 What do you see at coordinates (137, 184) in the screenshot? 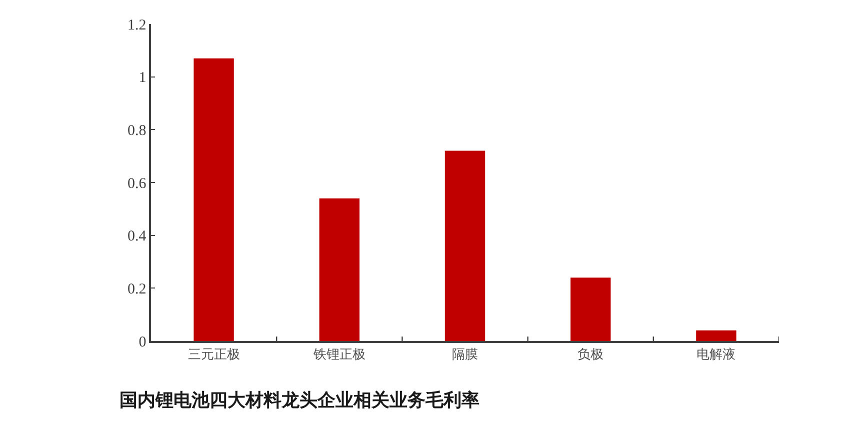
I see `y-tick-label: 0.6` at bounding box center [137, 184].